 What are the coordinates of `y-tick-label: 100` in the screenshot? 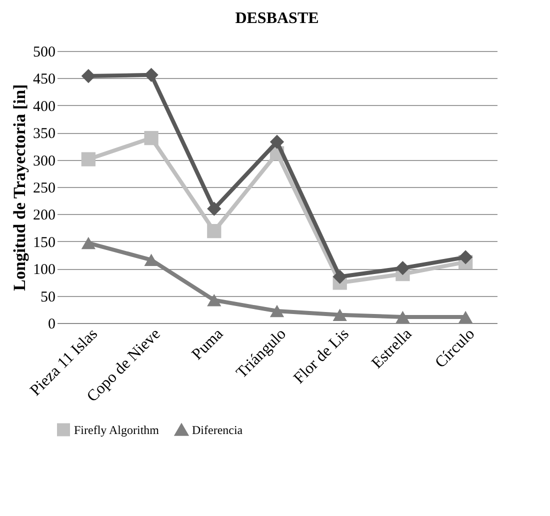 It's located at (44, 270).